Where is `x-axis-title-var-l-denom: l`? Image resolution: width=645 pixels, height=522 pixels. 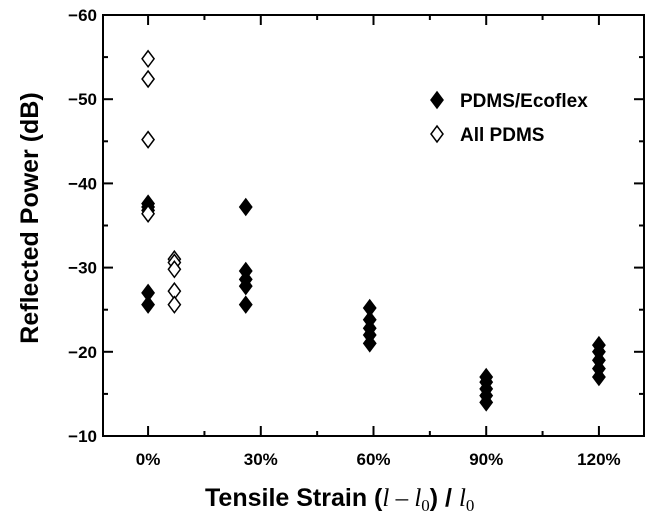
x-axis-title-var-l-denom: l is located at coordinates (462, 498).